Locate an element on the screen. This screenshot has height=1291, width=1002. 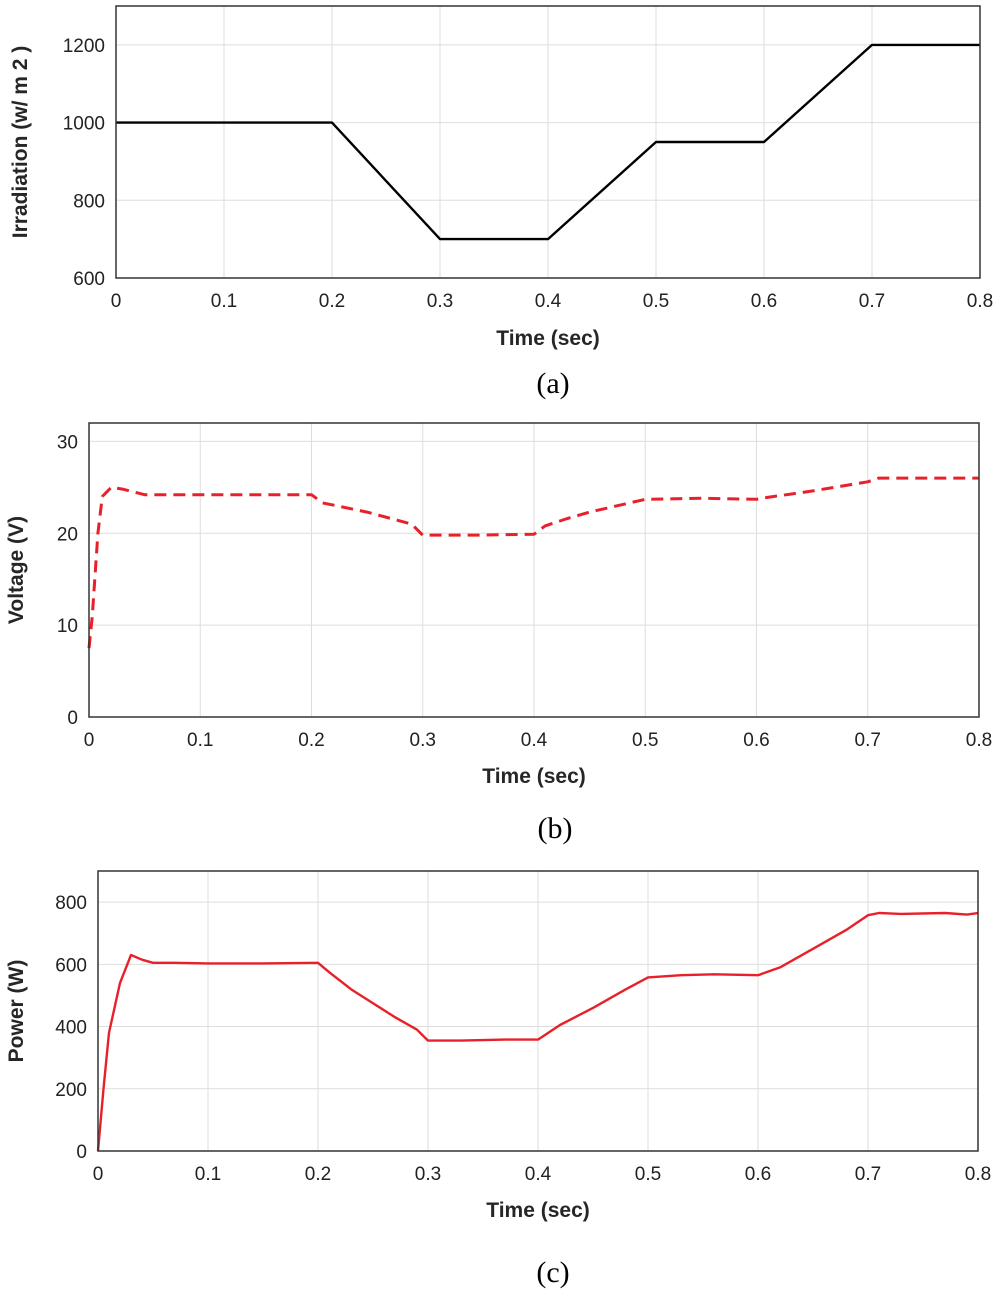
panel-b-xtick-label: 0 is located at coordinates (89, 740).